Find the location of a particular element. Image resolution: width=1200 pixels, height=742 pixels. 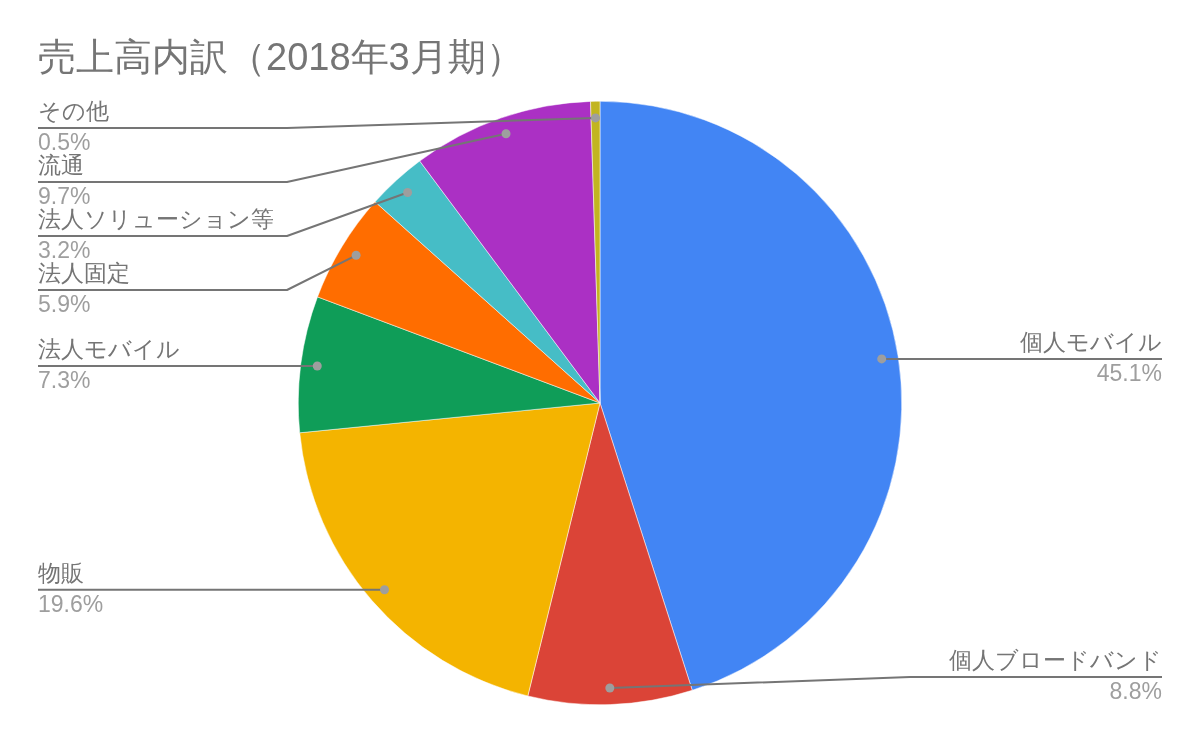

slice-label: 個人ブロードバンド is located at coordinates (1055, 660).